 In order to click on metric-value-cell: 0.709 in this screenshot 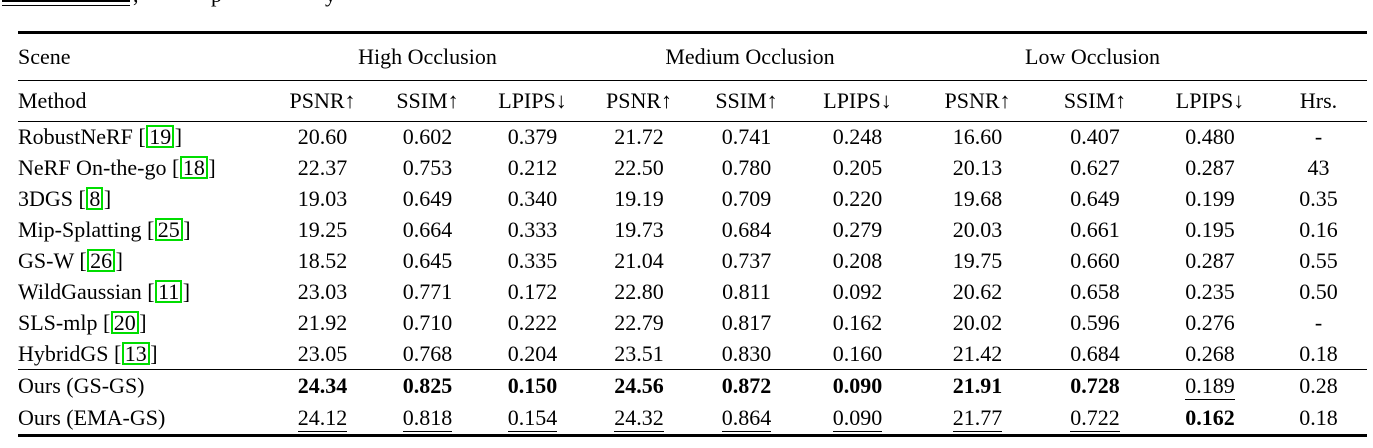, I will do `click(746, 199)`.